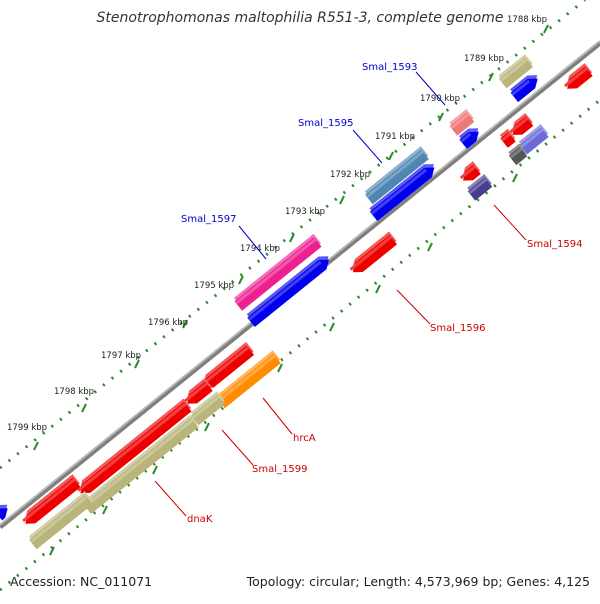 This screenshot has height=604, width=600. I want to click on gene-label-hrca: hrcA, so click(304, 438).